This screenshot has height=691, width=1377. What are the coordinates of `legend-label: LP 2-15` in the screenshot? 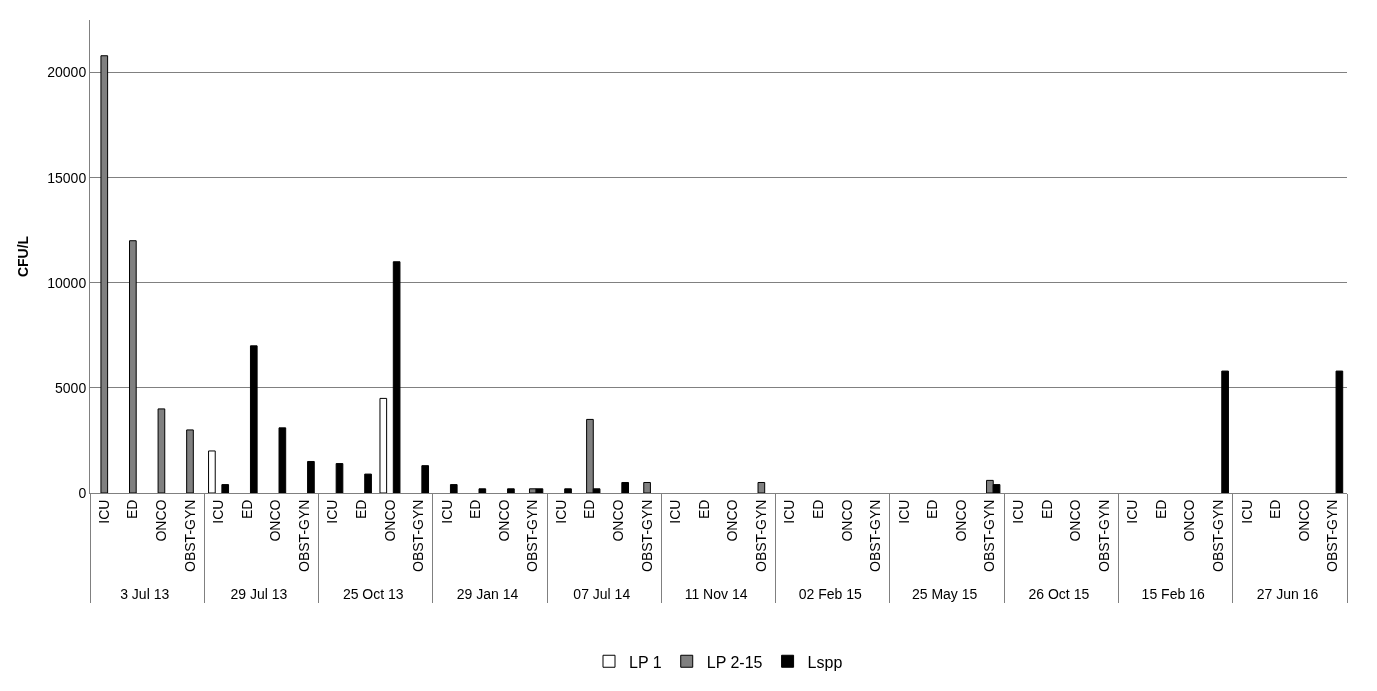 It's located at (734, 662).